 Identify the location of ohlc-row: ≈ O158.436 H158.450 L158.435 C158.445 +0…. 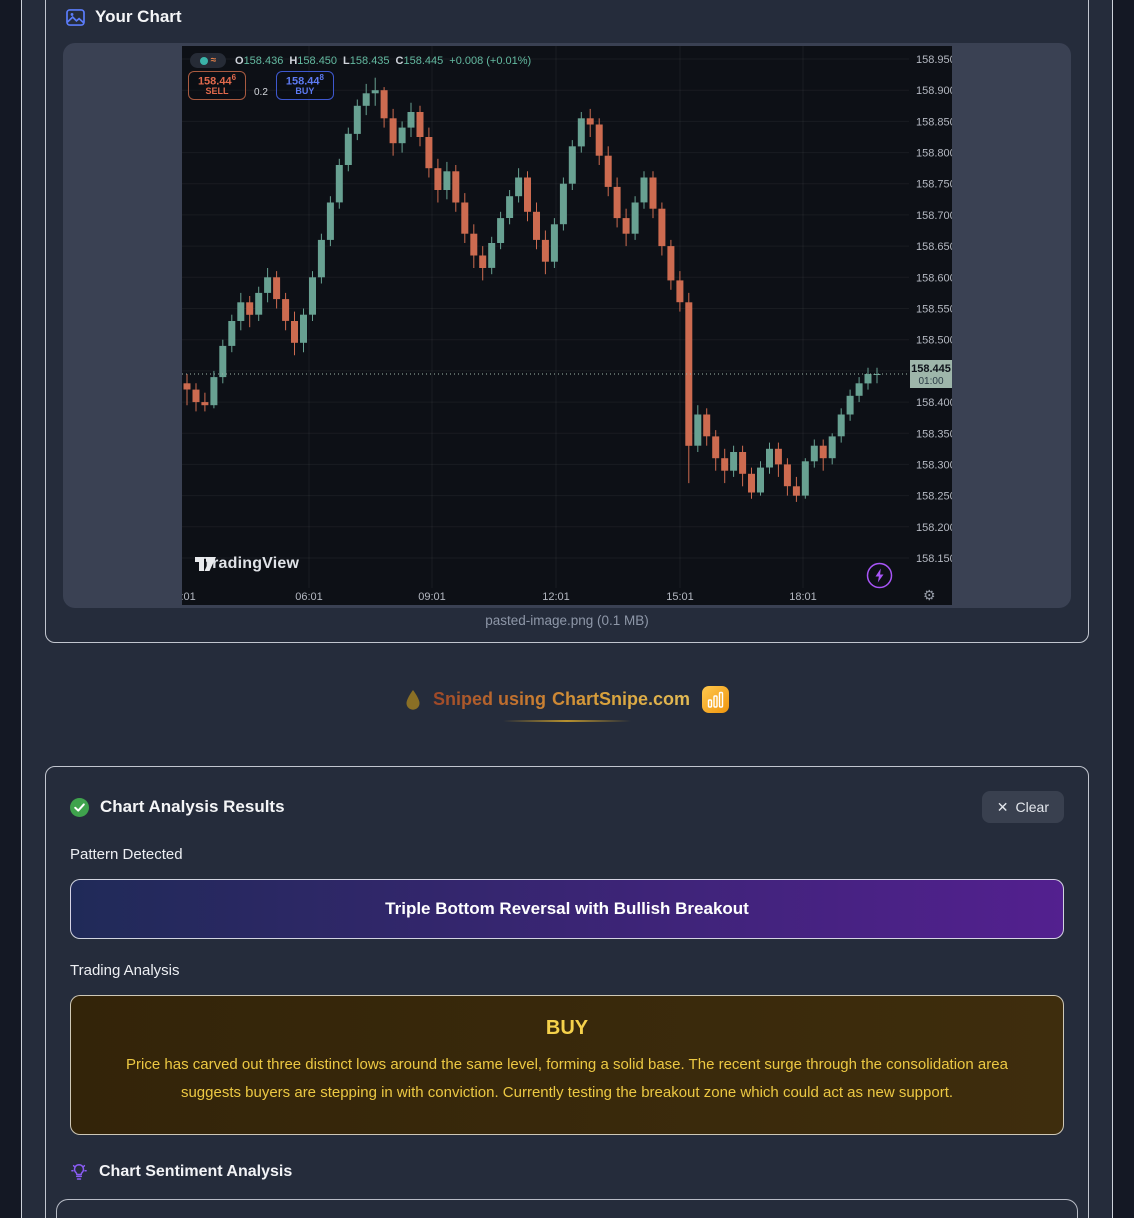
(360, 60).